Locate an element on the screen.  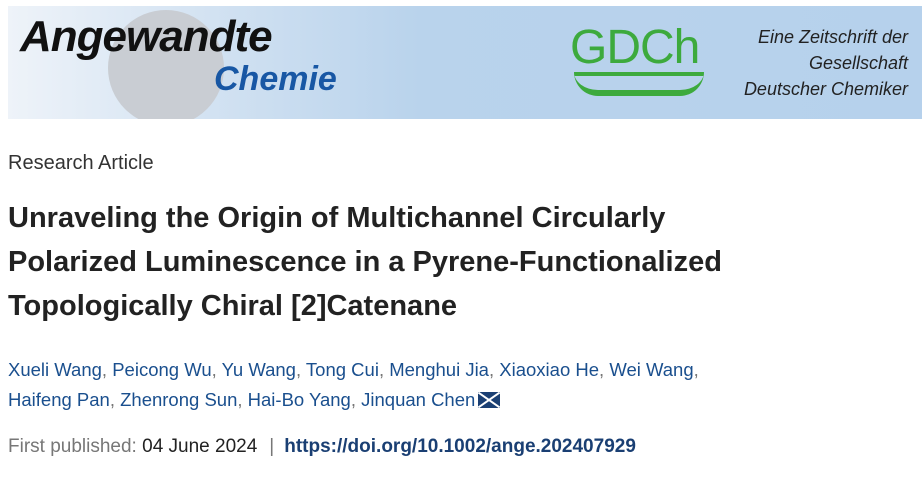
author-link: Menghui Jia is located at coordinates (439, 369).